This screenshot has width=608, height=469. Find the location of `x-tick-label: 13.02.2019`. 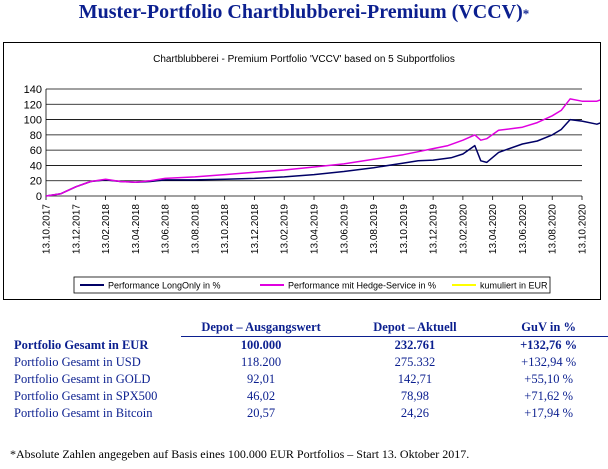

x-tick-label: 13.02.2019 is located at coordinates (285, 229).